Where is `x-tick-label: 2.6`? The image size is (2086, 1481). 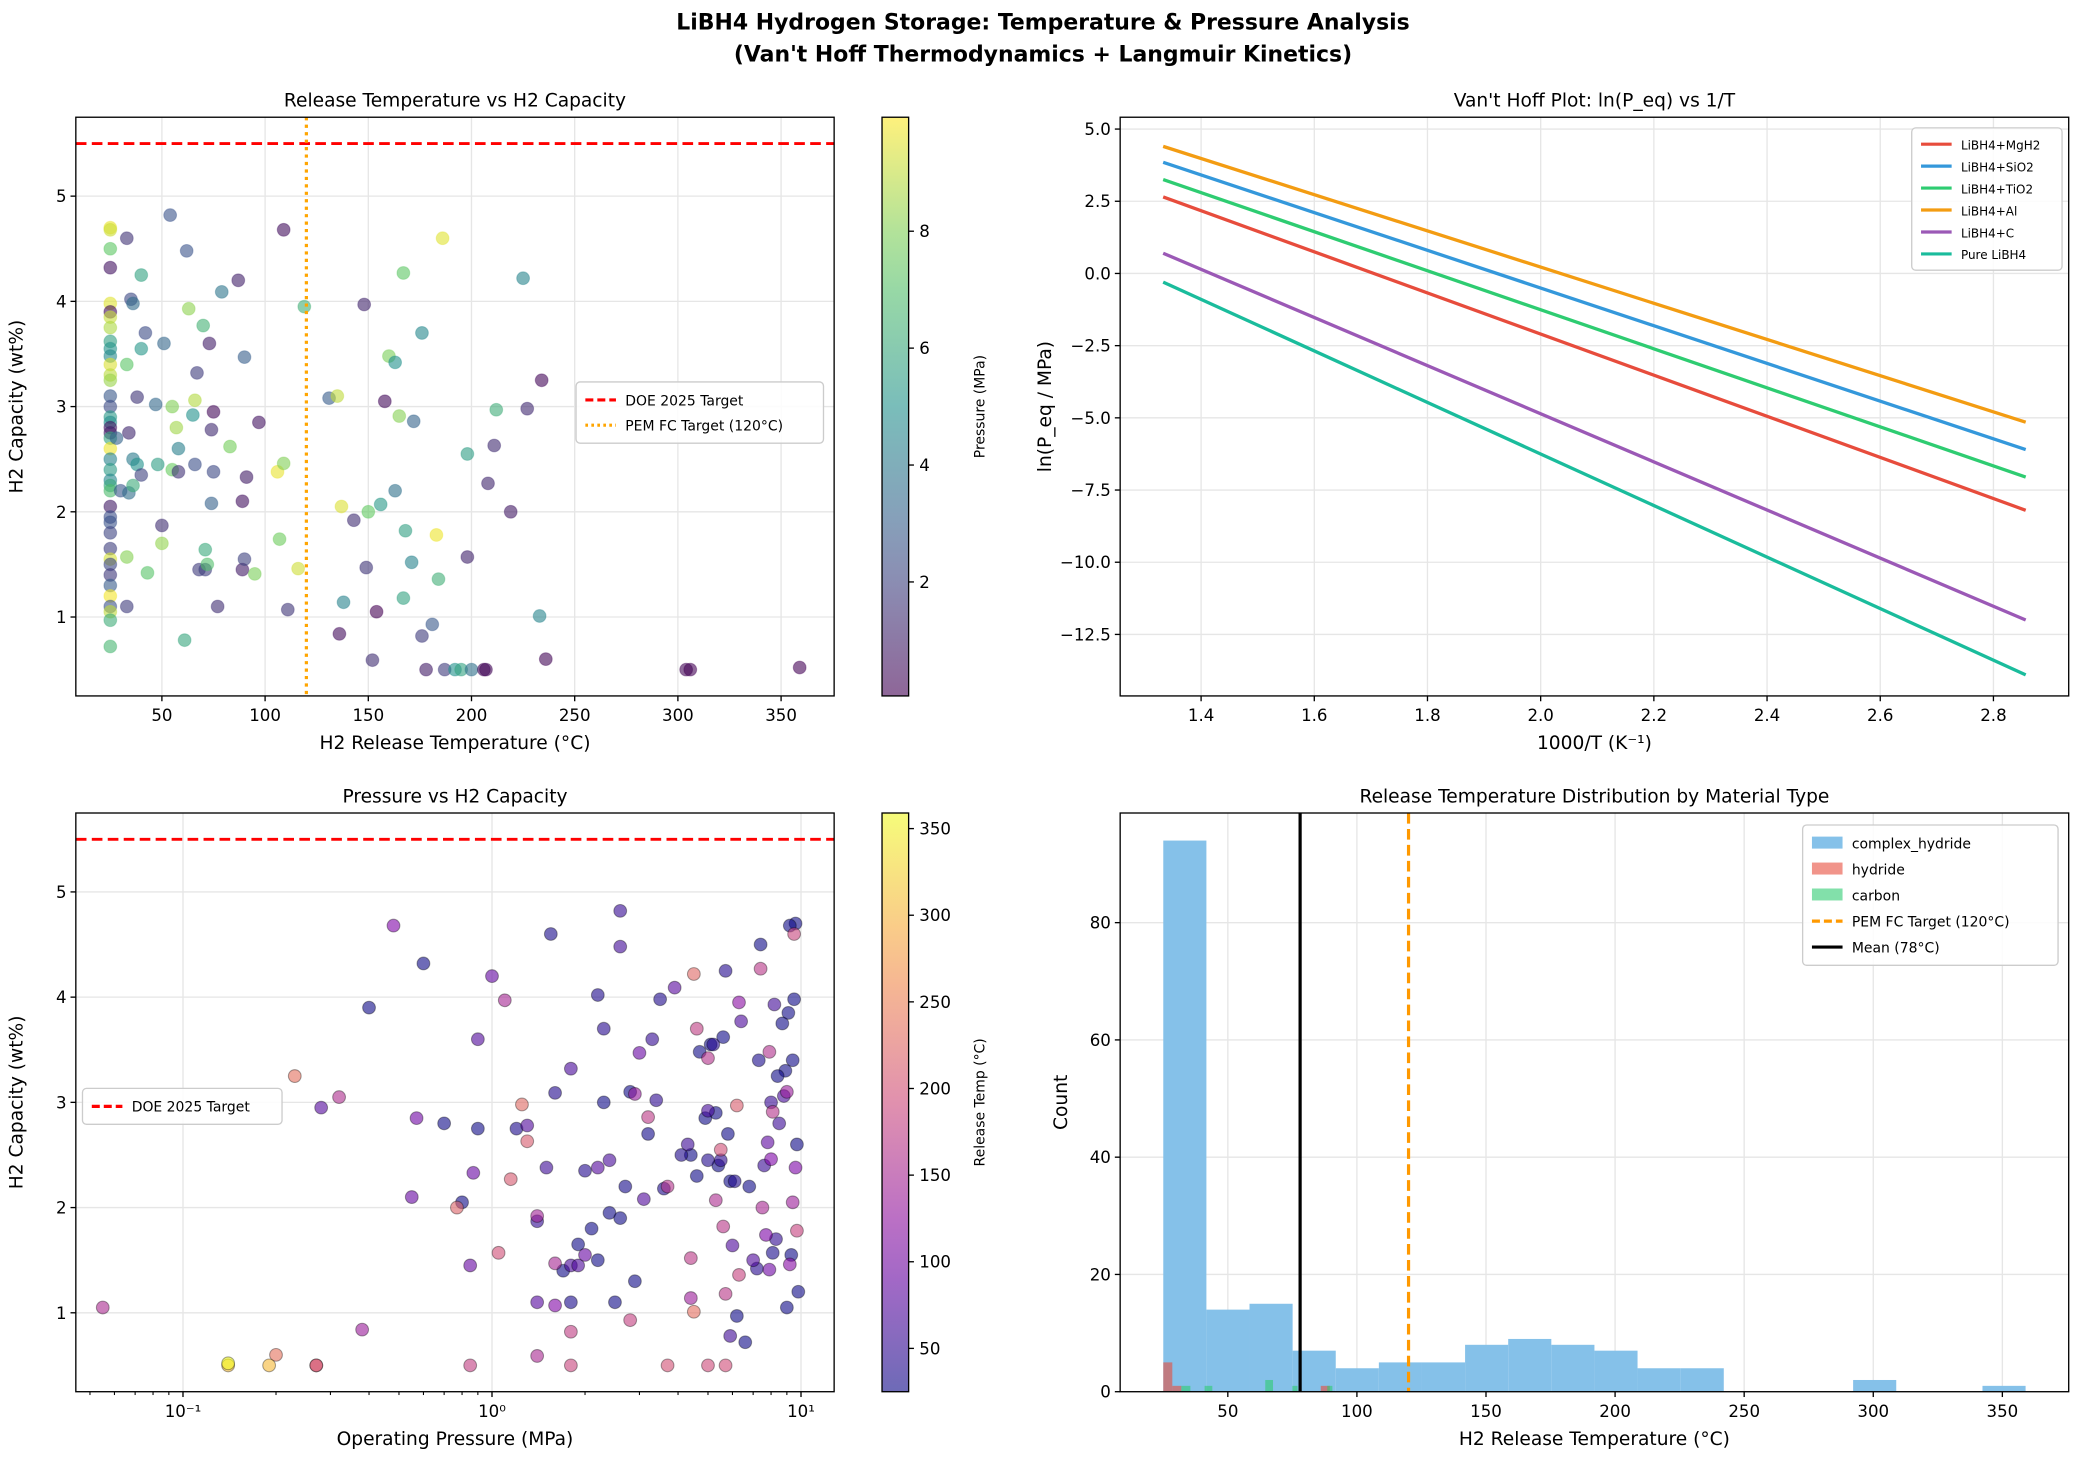
x-tick-label: 2.6 is located at coordinates (1880, 715).